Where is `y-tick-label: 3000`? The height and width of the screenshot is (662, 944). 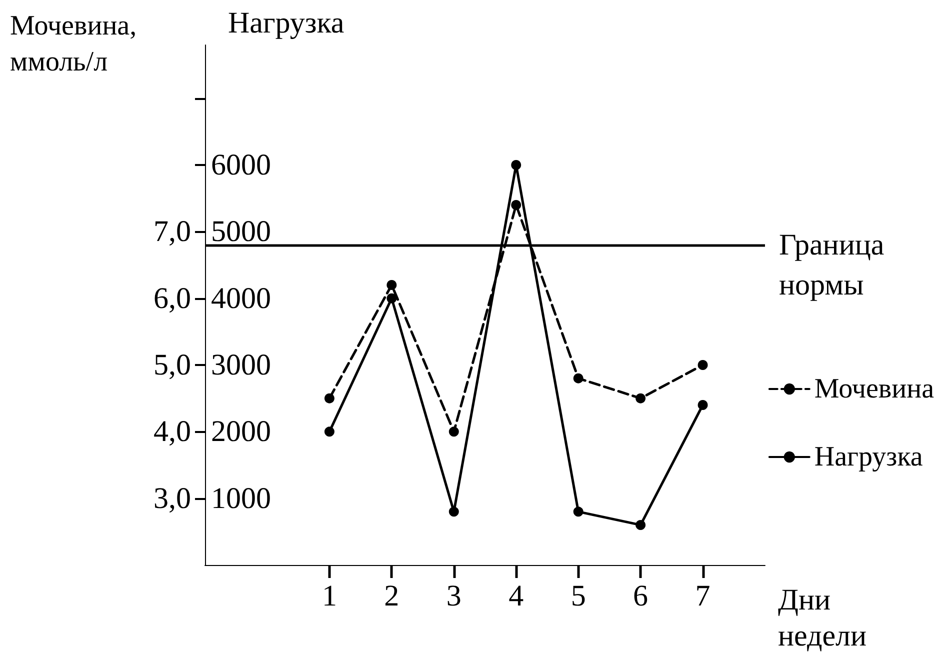
y-tick-label: 3000 is located at coordinates (241, 365).